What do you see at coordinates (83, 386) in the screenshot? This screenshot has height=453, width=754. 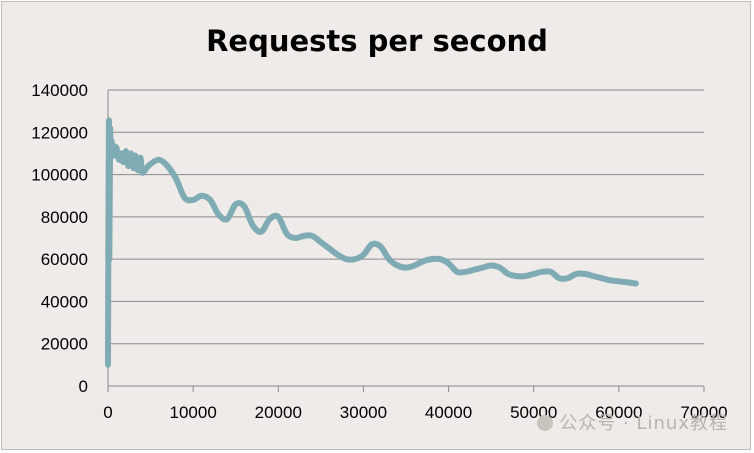 I see `y-tick-label: 0` at bounding box center [83, 386].